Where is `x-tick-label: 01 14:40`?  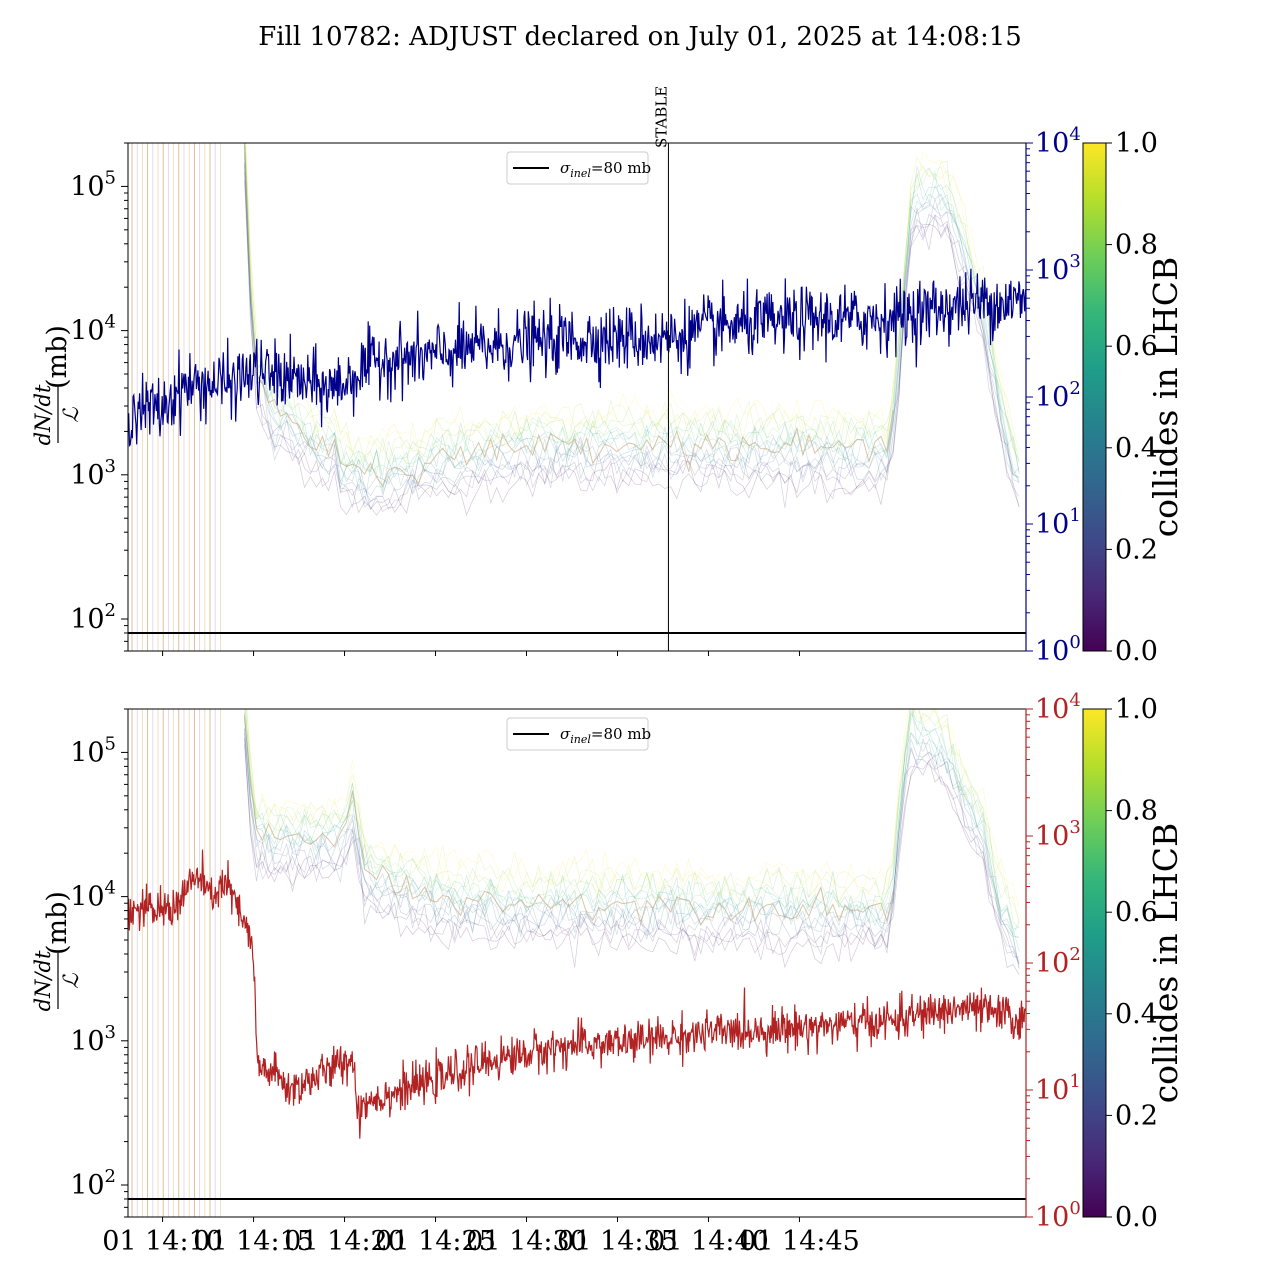
x-tick-label: 01 14:40 is located at coordinates (708, 1241).